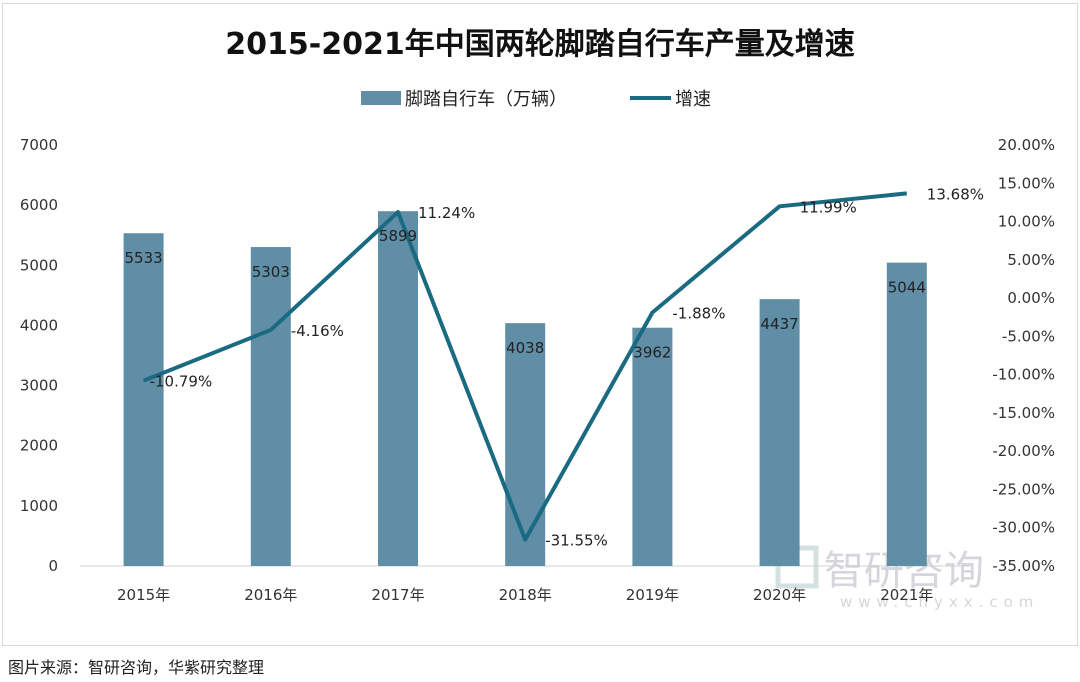  I want to click on line-data-label: 11.99%, so click(828, 207).